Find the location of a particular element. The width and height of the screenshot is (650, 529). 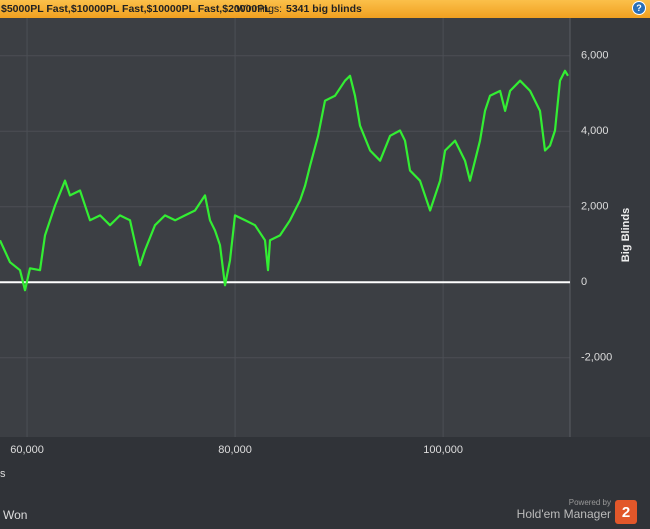

help-icon-text: ? is located at coordinates (639, 8).